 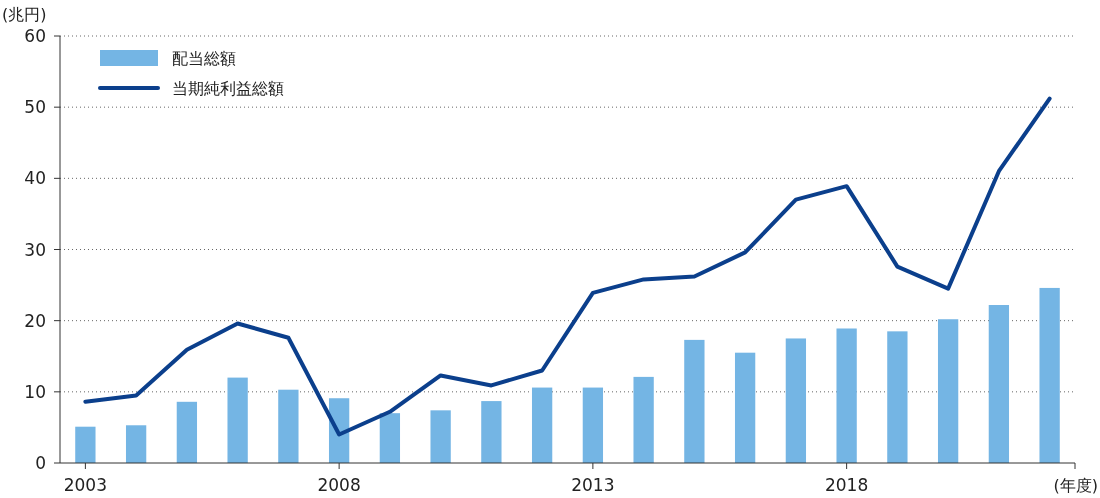 I want to click on x-tick-label: 2018, so click(x=846, y=485).